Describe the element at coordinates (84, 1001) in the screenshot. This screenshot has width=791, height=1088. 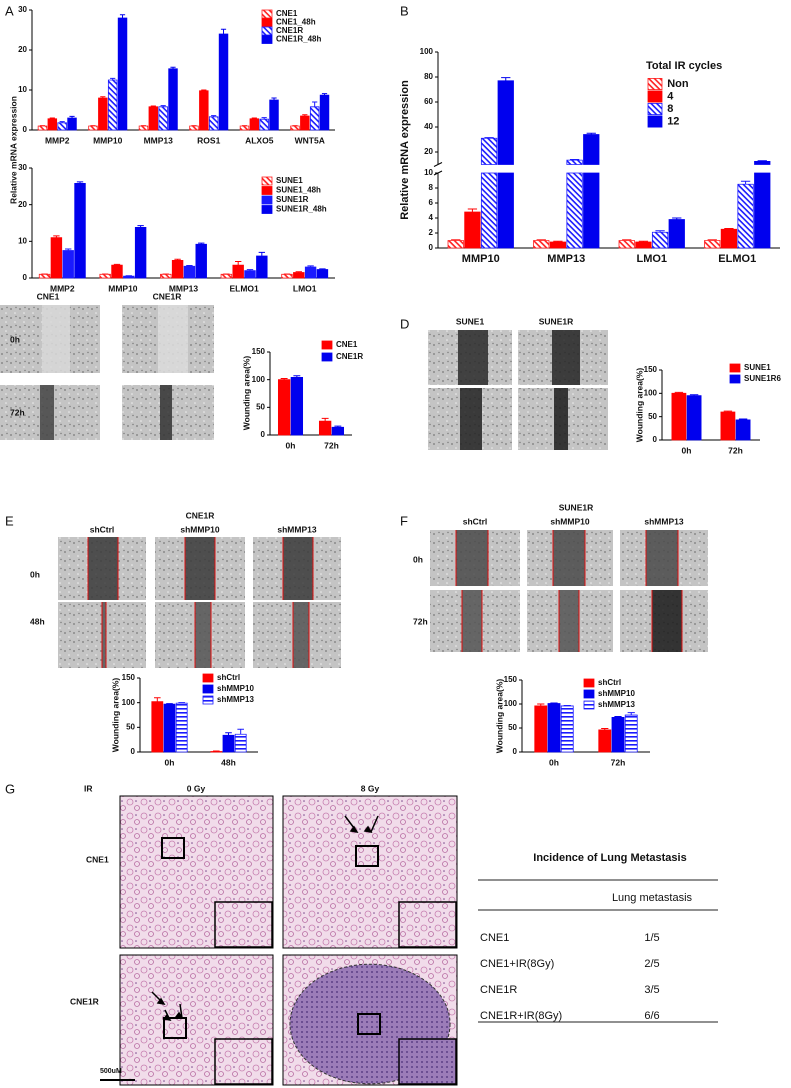
I see `row-label: CNE1R` at that location.